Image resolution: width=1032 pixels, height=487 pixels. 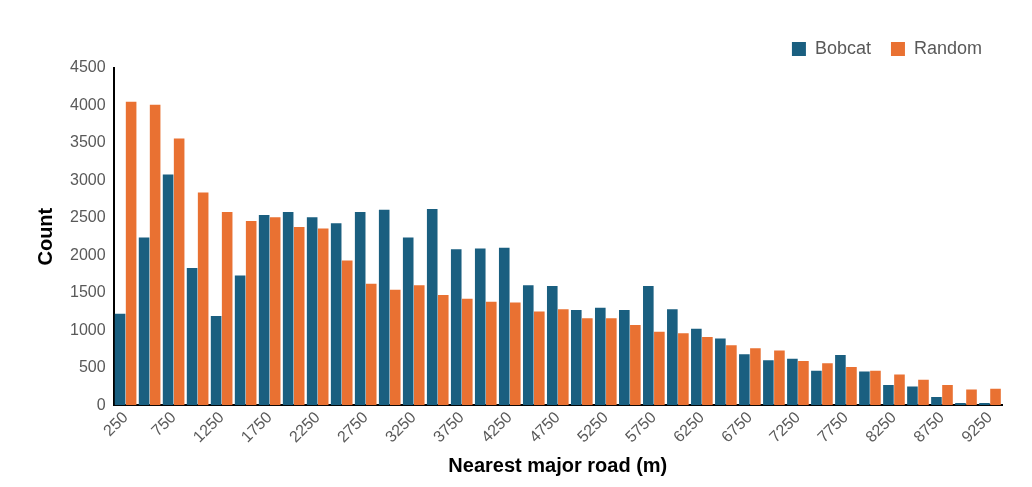 I want to click on y-tick-label: 3000, so click(x=88, y=179).